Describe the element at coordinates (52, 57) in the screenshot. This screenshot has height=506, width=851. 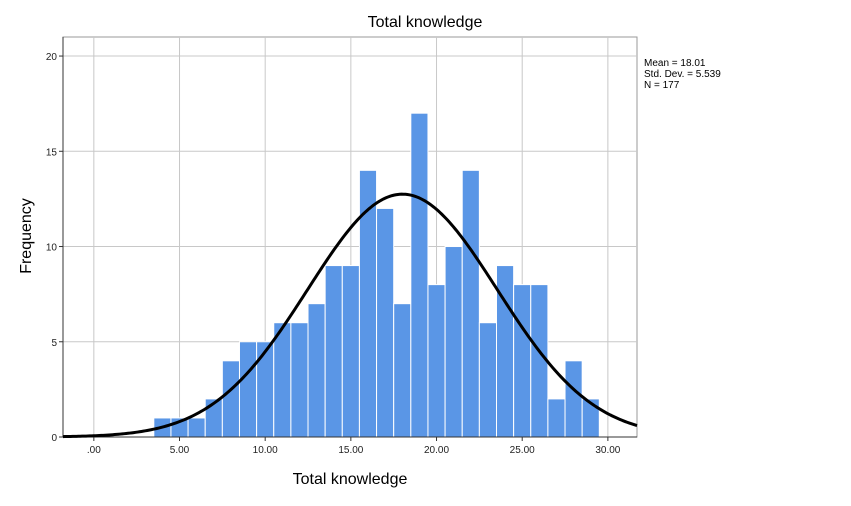
I see `y-tick-label: 20` at that location.